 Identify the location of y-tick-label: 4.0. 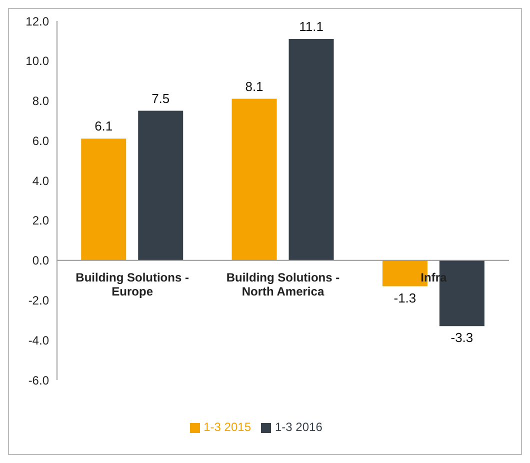
(41, 181).